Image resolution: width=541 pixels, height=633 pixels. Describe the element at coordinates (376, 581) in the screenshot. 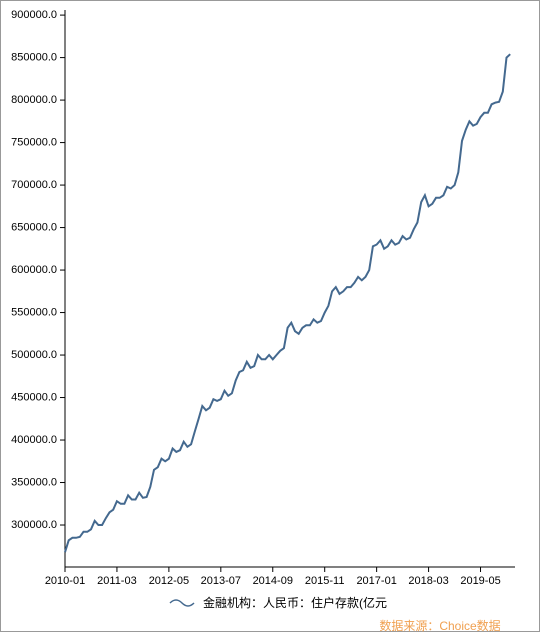

I see `x-tick-label: 2017-01` at that location.